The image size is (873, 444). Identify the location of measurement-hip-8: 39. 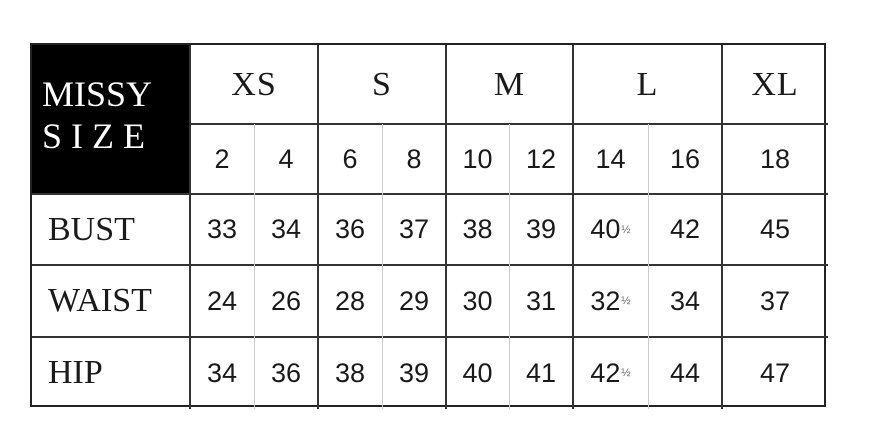
(414, 373).